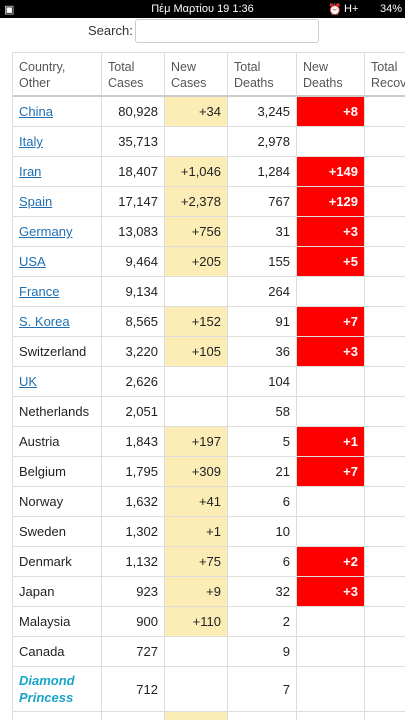  I want to click on country-name: China, so click(57, 112).